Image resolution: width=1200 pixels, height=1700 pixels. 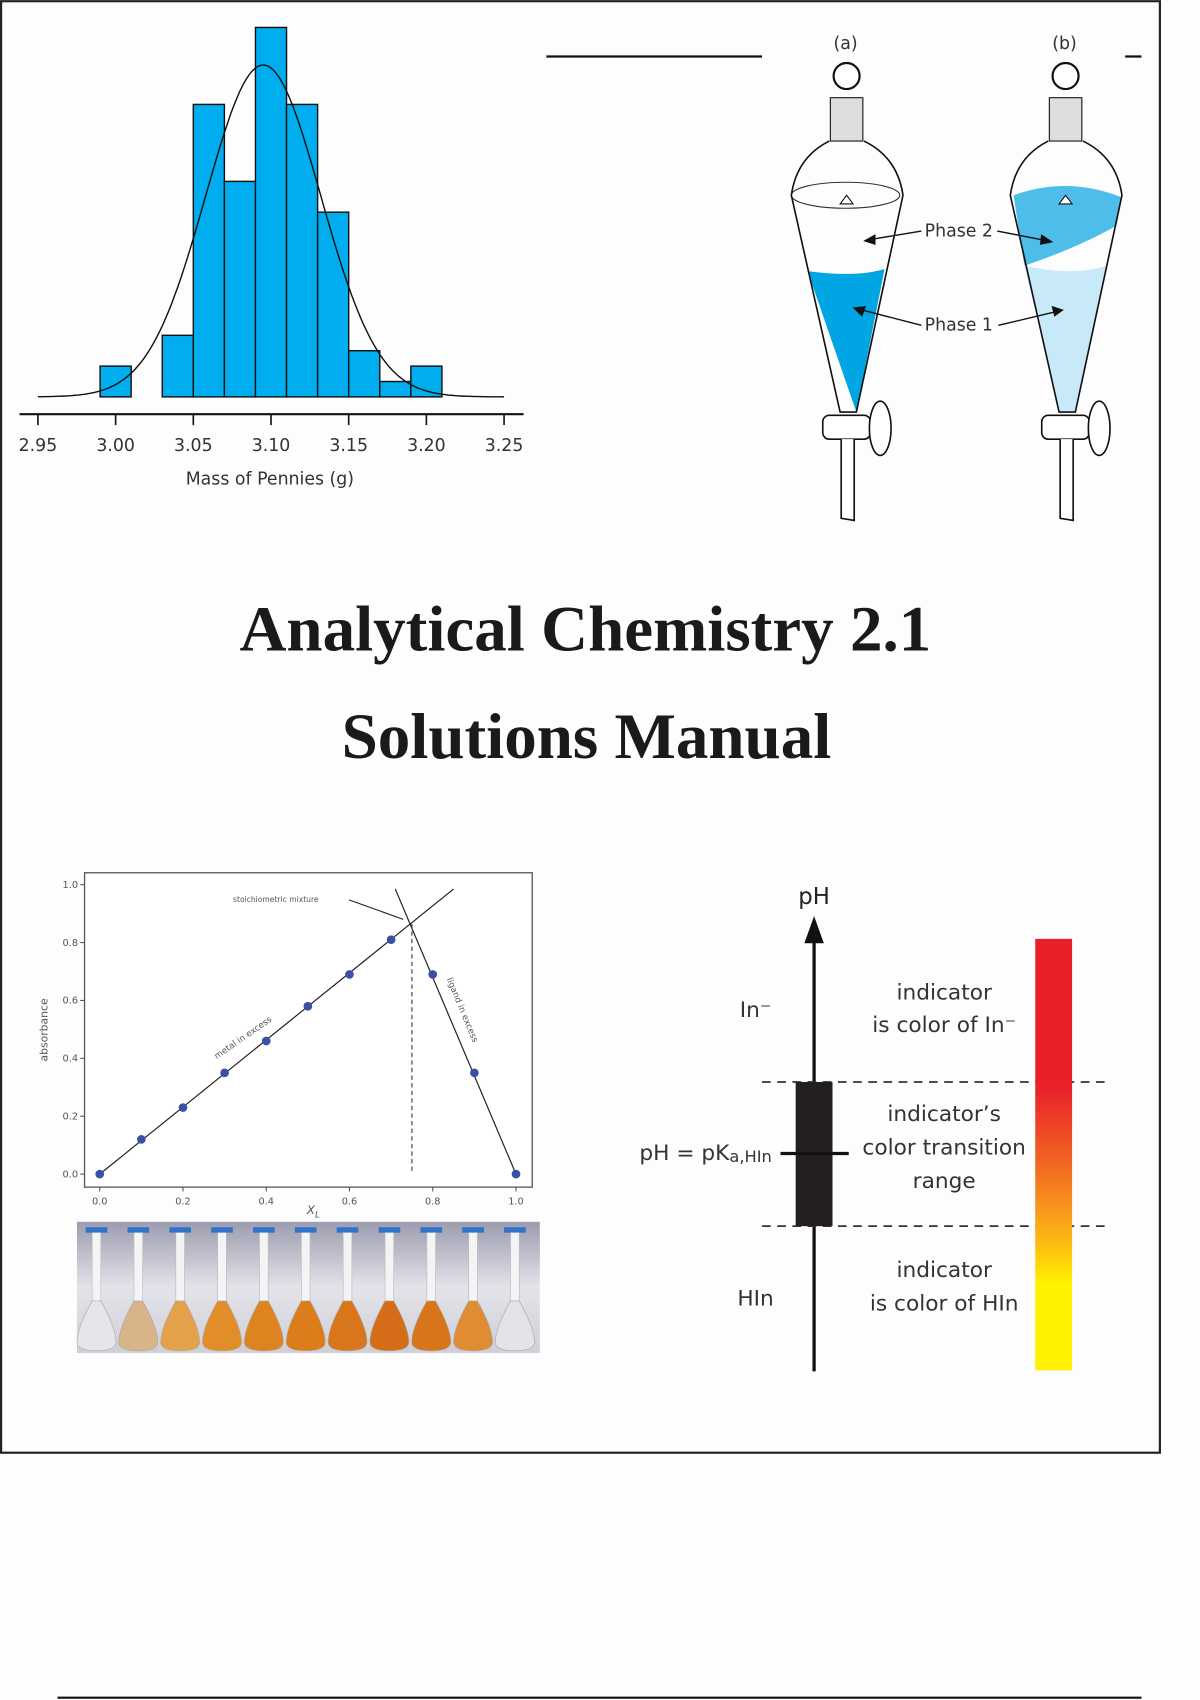 I want to click on separatory-funnels: (a) (b) Phase 2 Phase 1, so click(x=956, y=278).